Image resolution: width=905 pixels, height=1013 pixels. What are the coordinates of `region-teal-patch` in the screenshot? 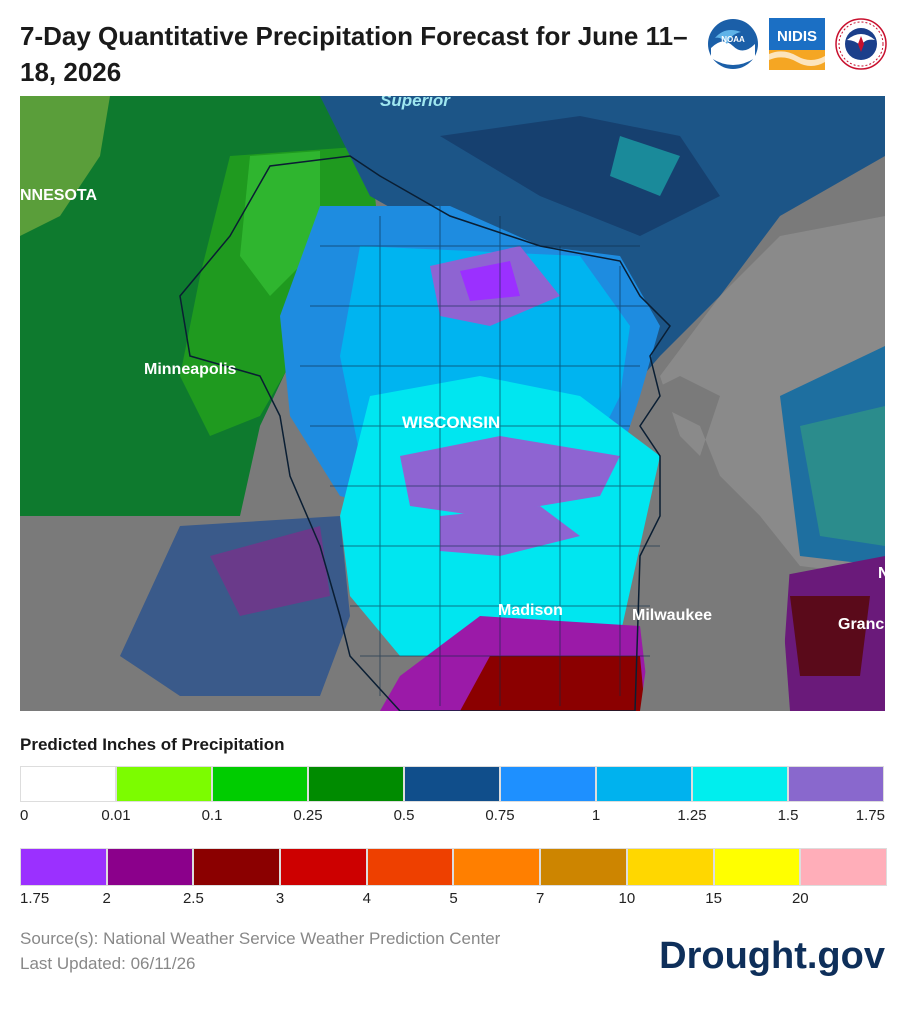 It's located at (645, 166).